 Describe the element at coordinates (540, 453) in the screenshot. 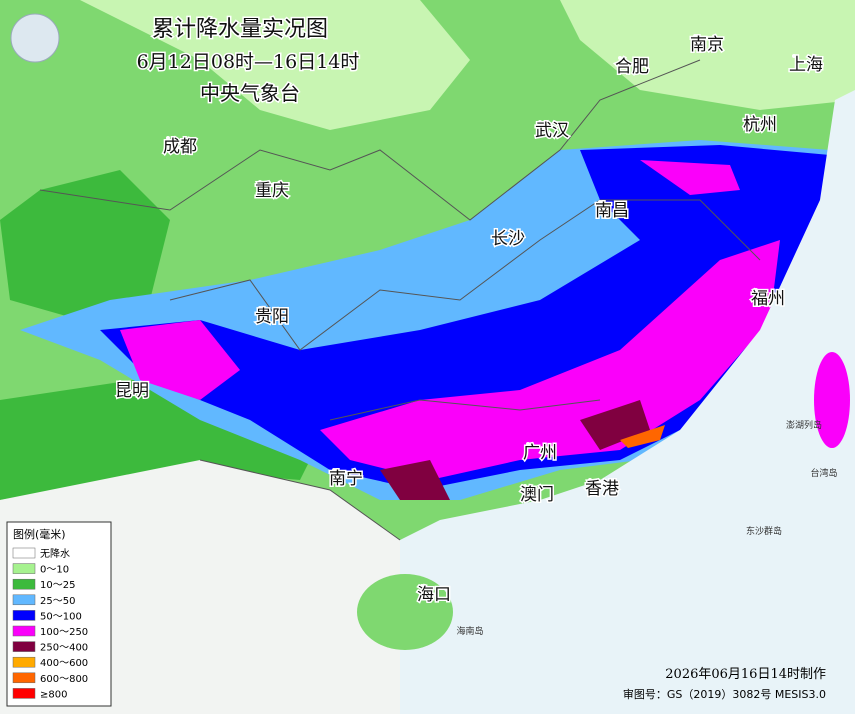

I see `city-label: 广州` at that location.